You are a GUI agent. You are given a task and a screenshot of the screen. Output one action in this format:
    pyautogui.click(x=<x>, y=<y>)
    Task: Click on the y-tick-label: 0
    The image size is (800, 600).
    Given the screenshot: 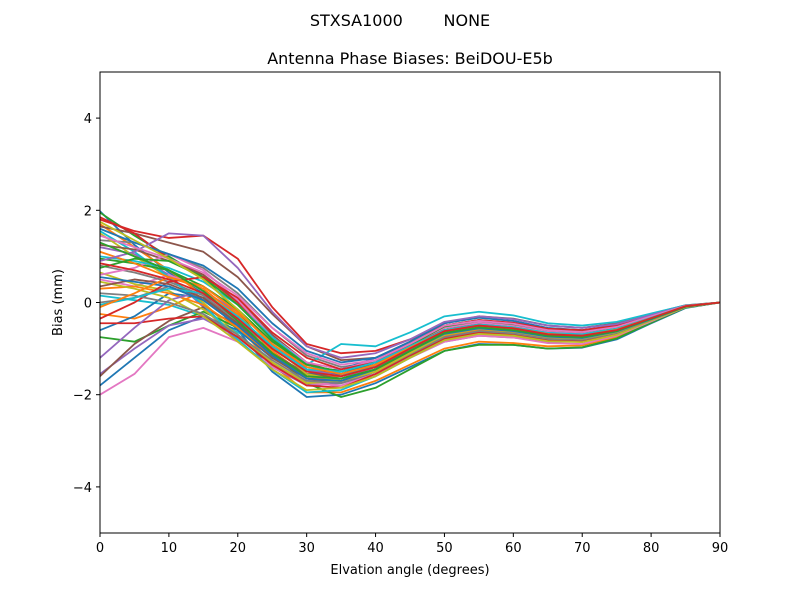 What is the action you would take?
    pyautogui.click(x=88, y=304)
    